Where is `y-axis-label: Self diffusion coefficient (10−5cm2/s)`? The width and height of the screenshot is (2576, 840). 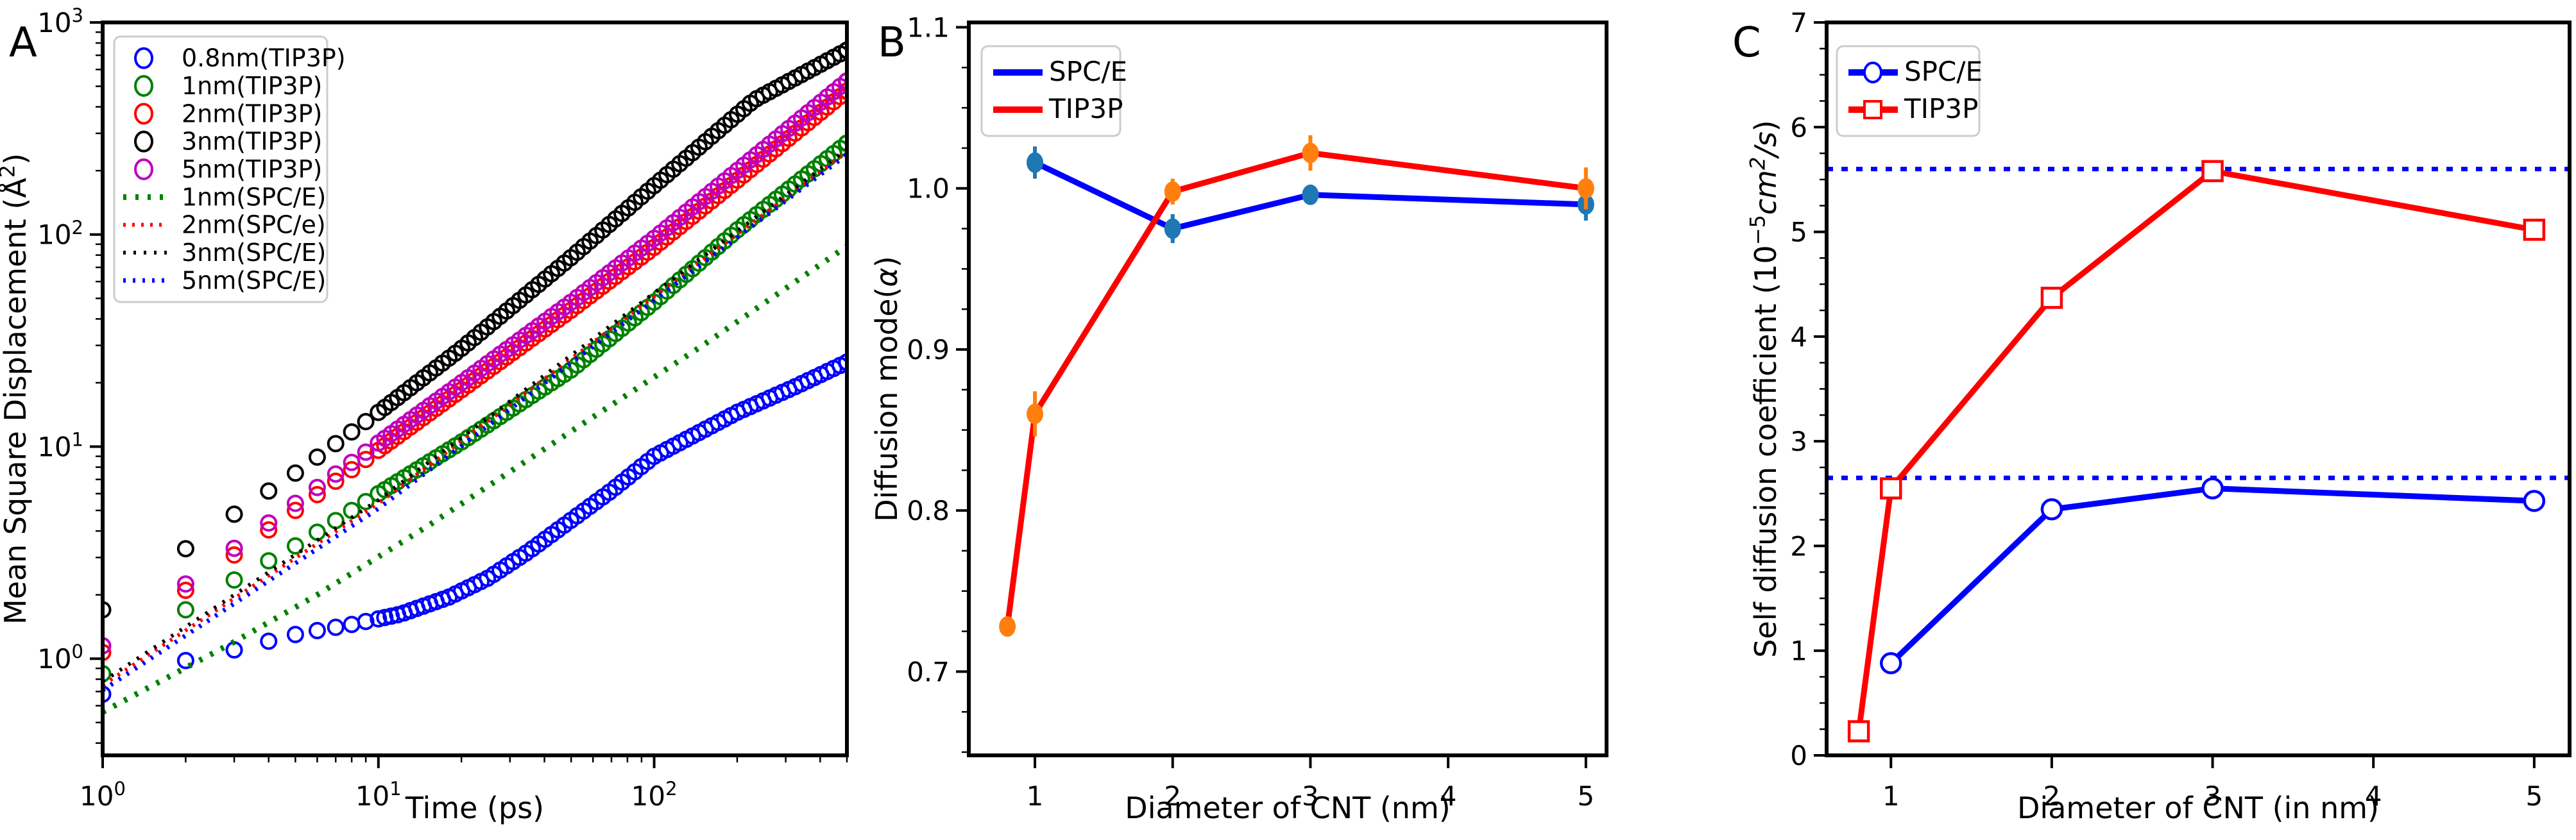 y-axis-label: Self diffusion coefficient (10−5cm2/s) is located at coordinates (1765, 389).